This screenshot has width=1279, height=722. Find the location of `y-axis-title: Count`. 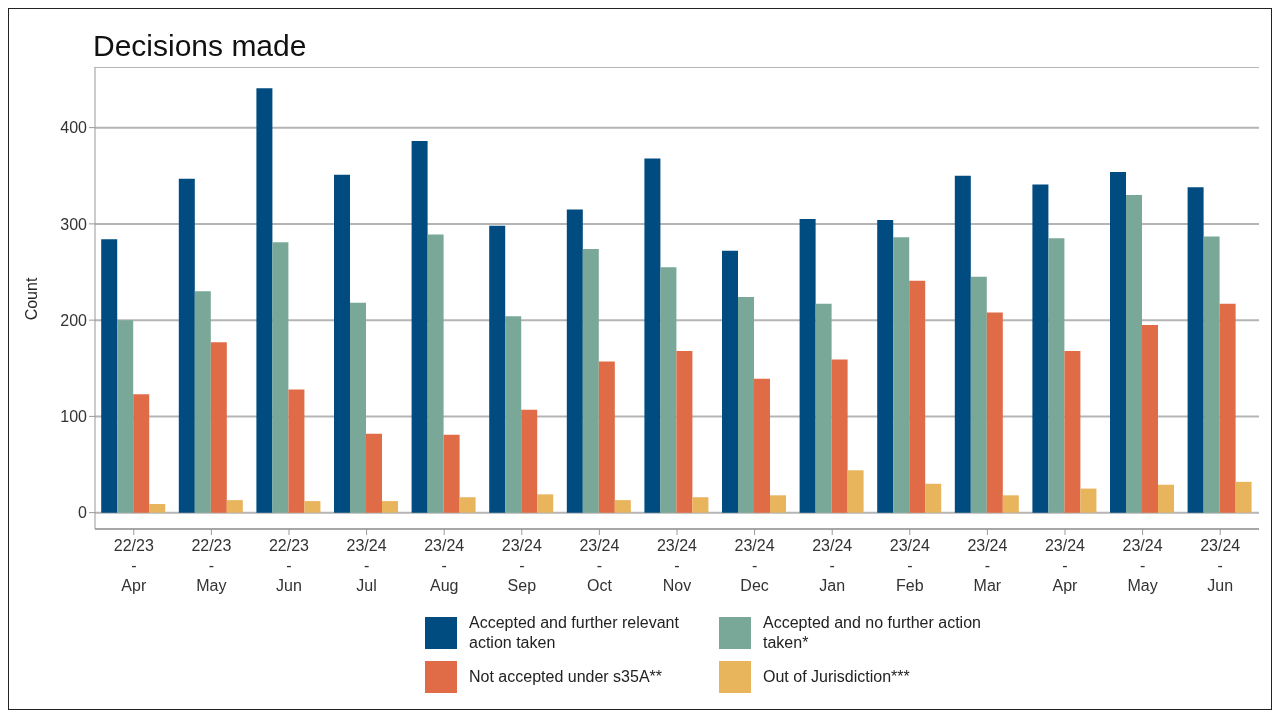

y-axis-title: Count is located at coordinates (32, 299).